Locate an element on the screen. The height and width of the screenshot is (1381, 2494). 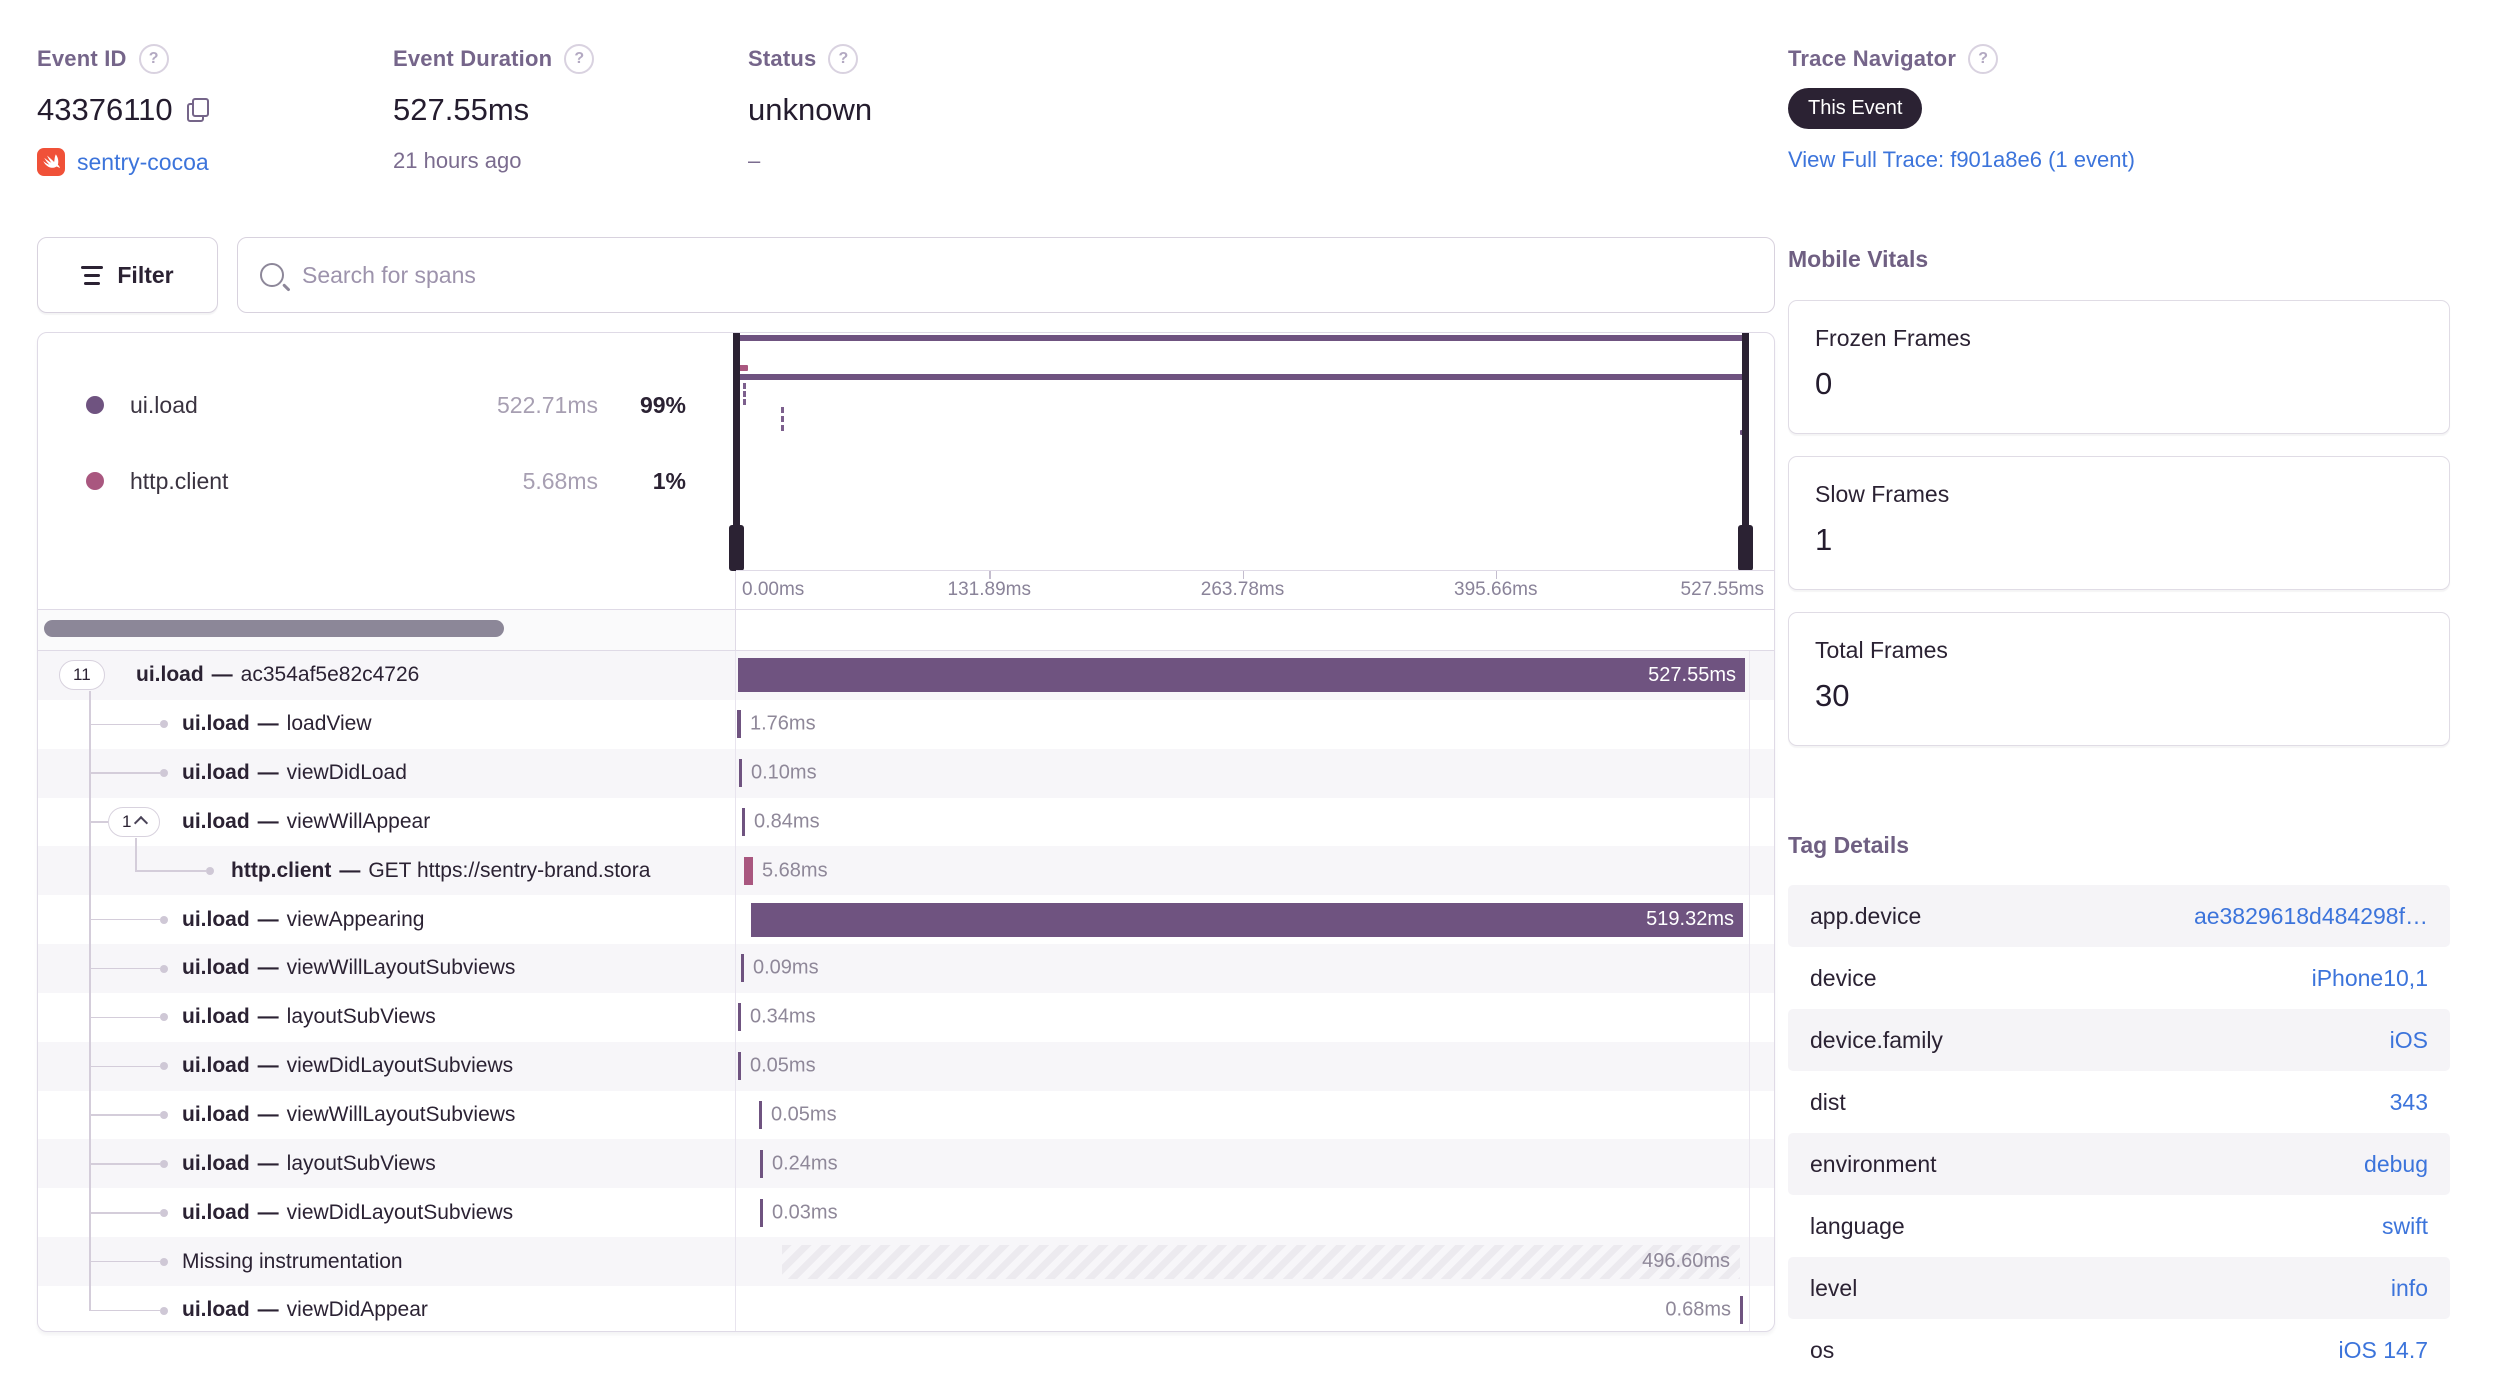
span-label-cell: ui.load — loadView is located at coordinates (387, 724).